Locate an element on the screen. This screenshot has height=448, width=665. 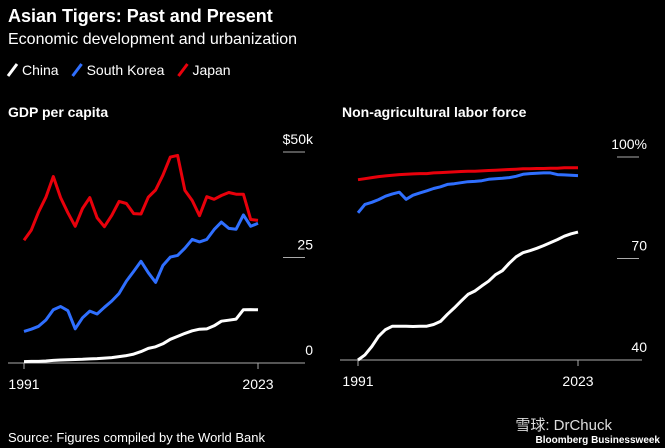
legend-label: South Korea is located at coordinates (126, 70).